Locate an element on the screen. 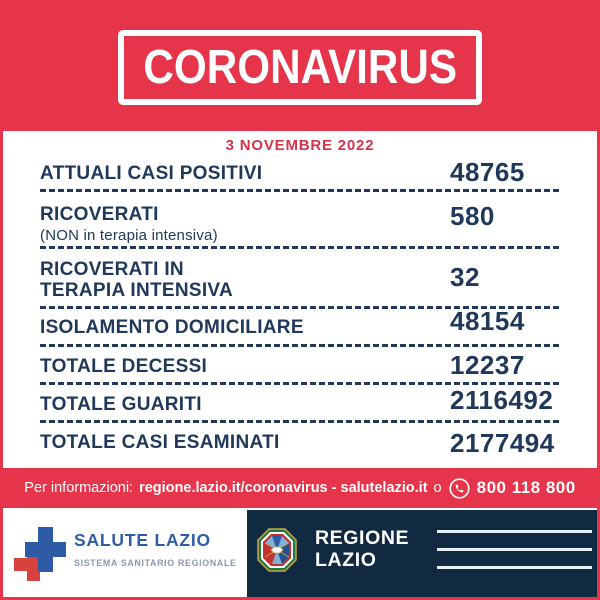 This screenshot has height=600, width=600. stat-label-text: ISOLAMENTO DOMICILIARE is located at coordinates (172, 327).